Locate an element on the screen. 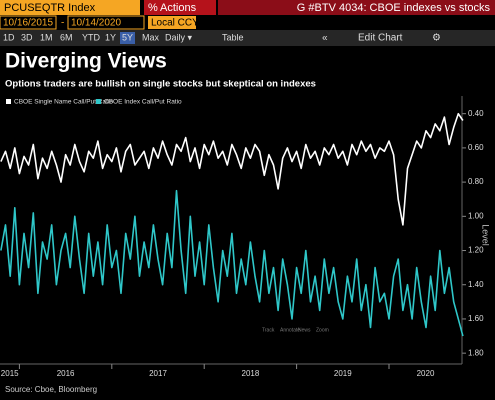 The height and width of the screenshot is (400, 495). range-button: 5Y is located at coordinates (127, 37).